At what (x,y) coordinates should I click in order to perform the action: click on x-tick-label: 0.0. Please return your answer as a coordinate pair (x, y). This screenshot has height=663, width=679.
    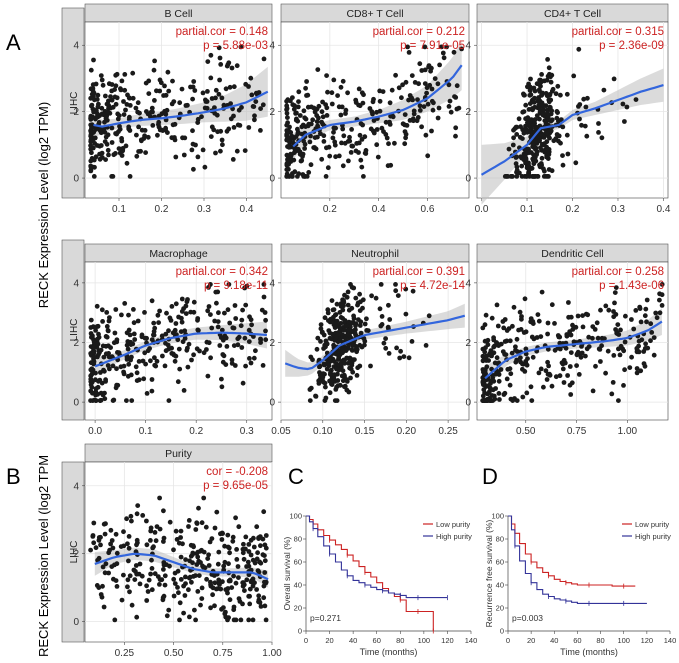
    Looking at the image, I should click on (95, 431).